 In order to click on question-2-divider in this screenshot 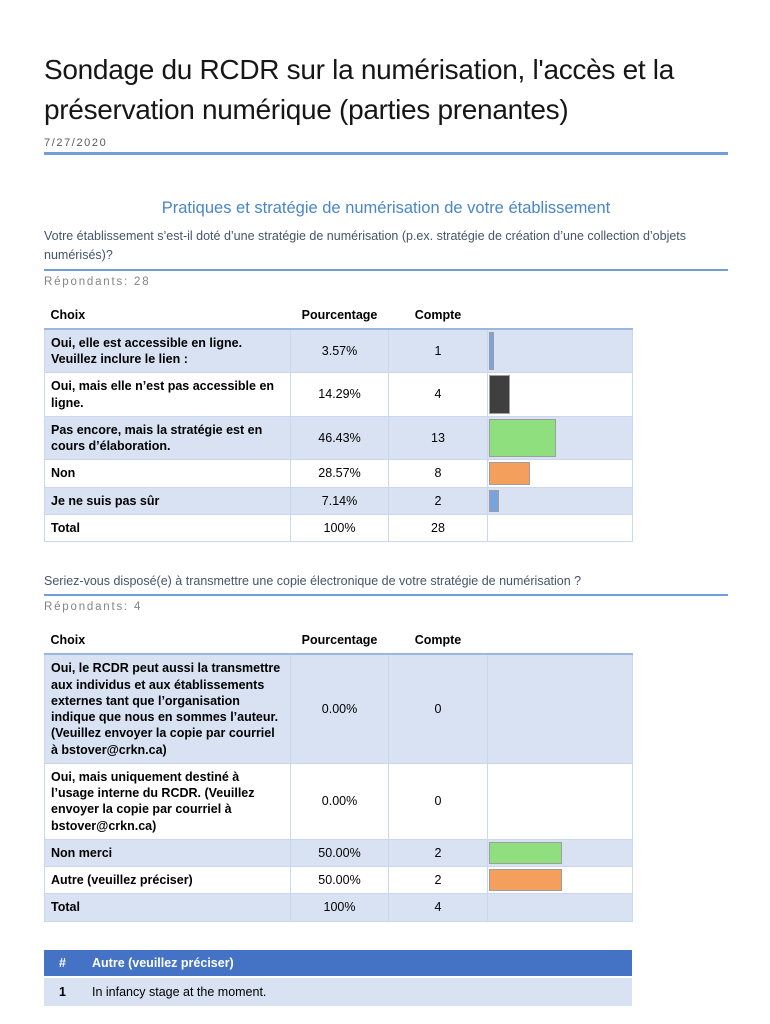, I will do `click(386, 595)`.